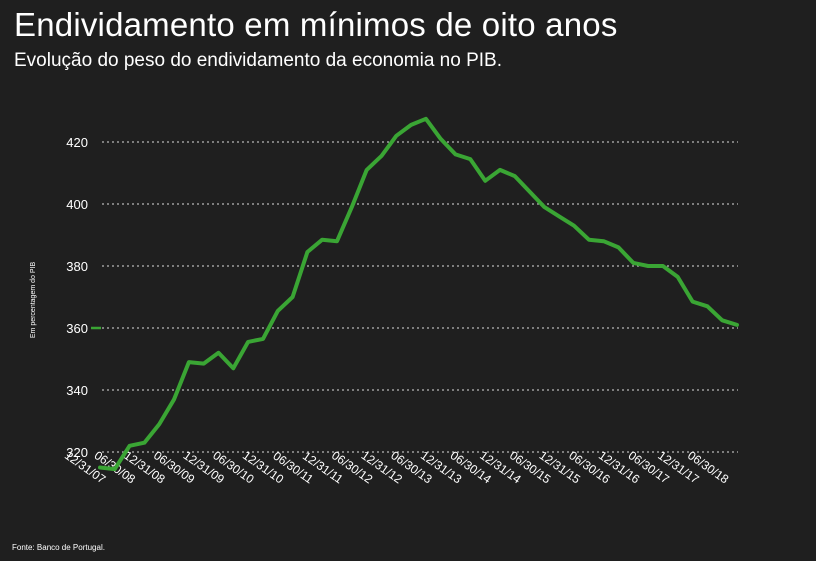 The width and height of the screenshot is (816, 561). Describe the element at coordinates (77, 328) in the screenshot. I see `y-tick-label: 360` at that location.